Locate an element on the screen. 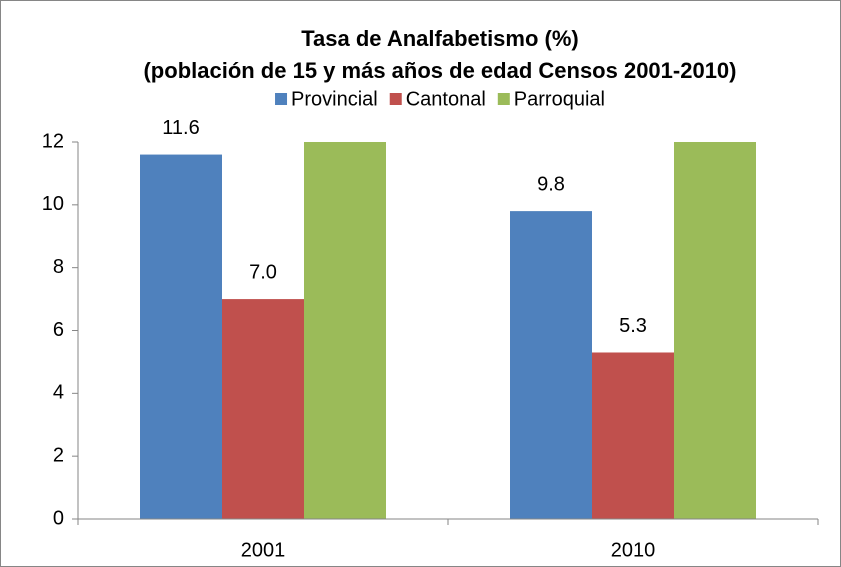 The width and height of the screenshot is (841, 567). y-tick-label: 8 is located at coordinates (58, 267).